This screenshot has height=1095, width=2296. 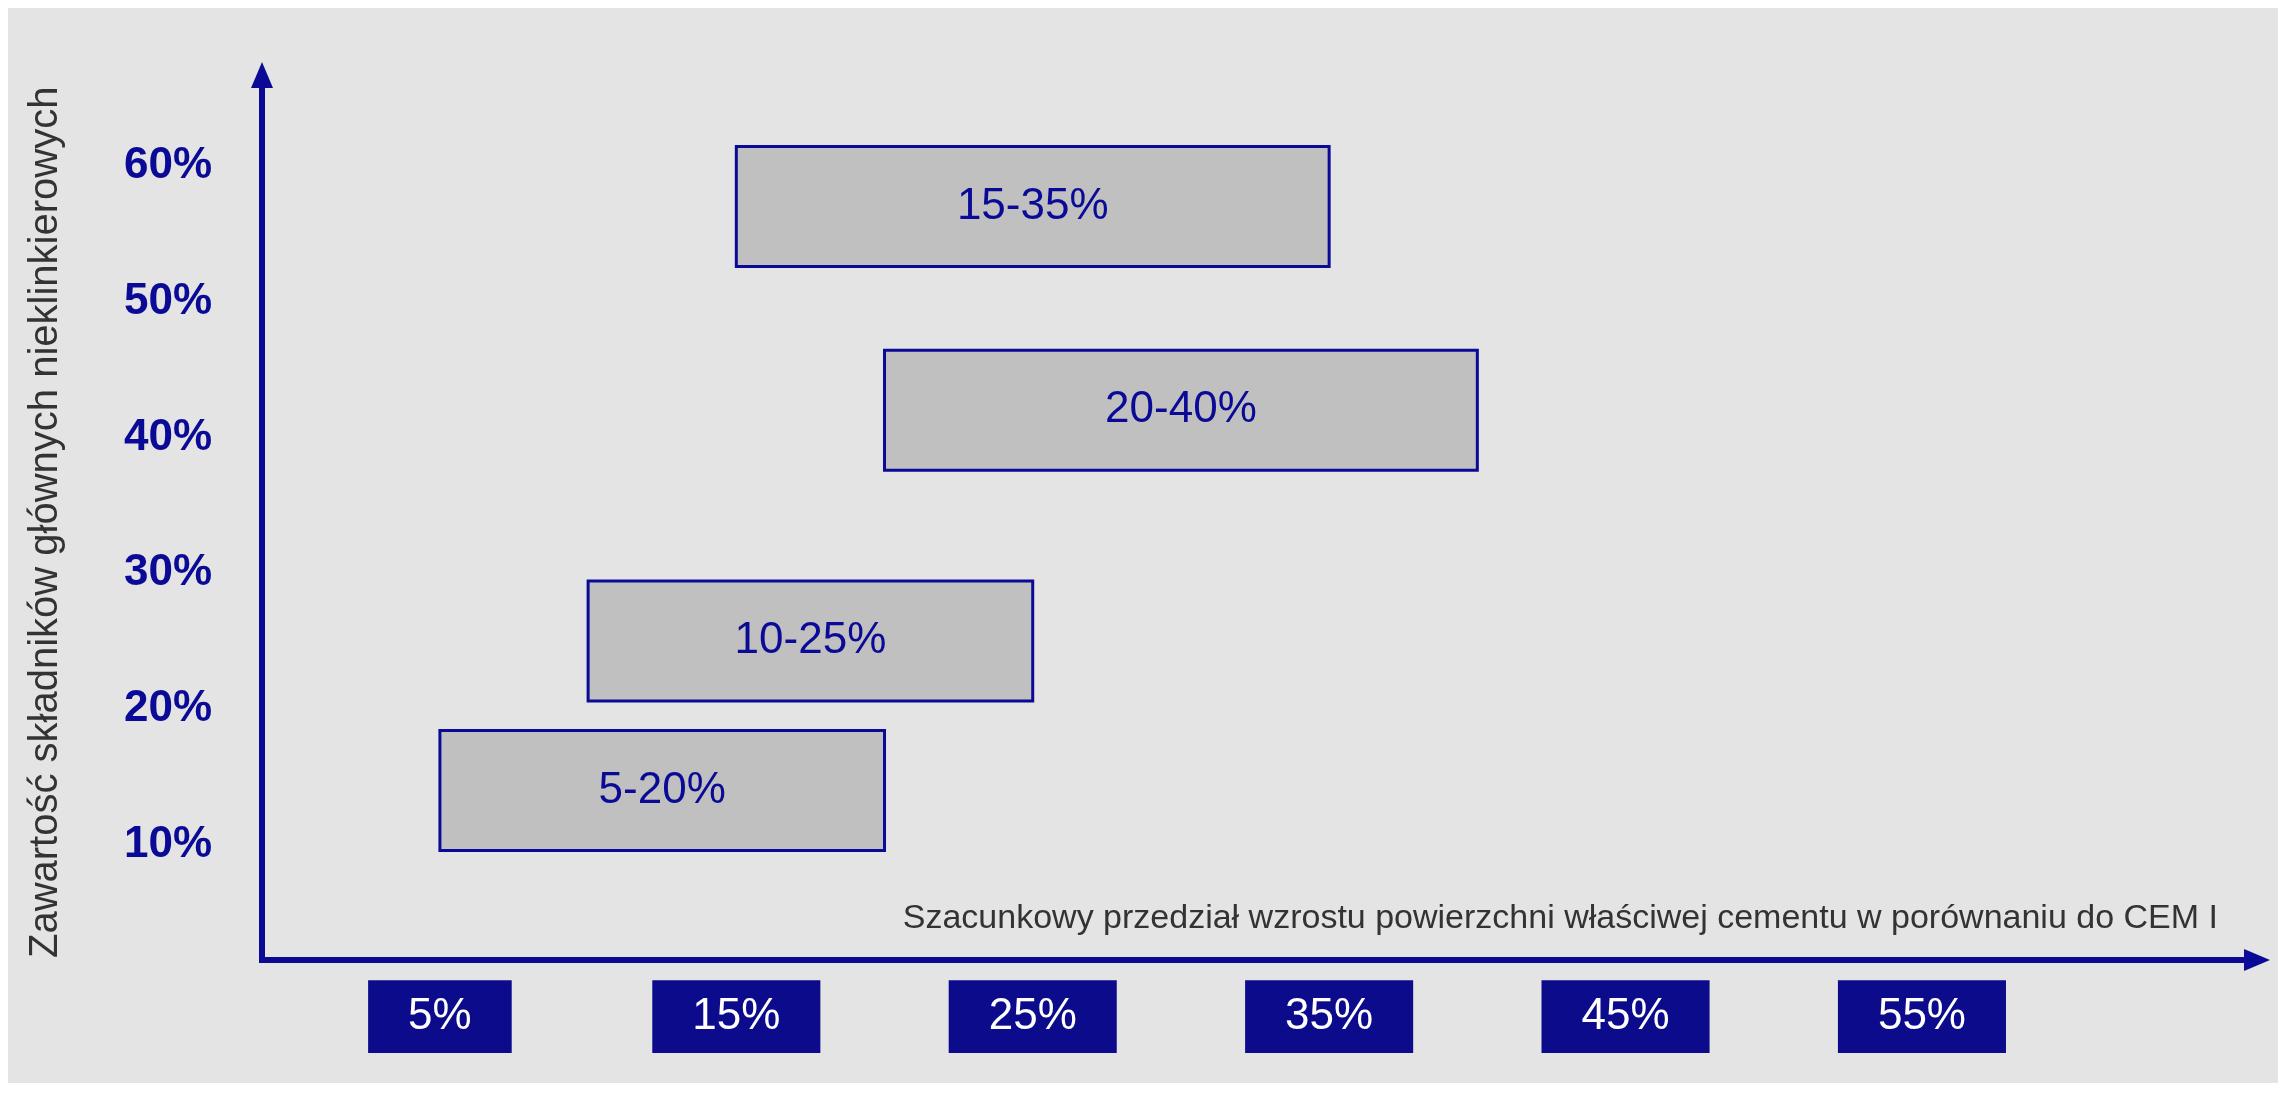 I want to click on y-tick-label: 20%, so click(x=168, y=706).